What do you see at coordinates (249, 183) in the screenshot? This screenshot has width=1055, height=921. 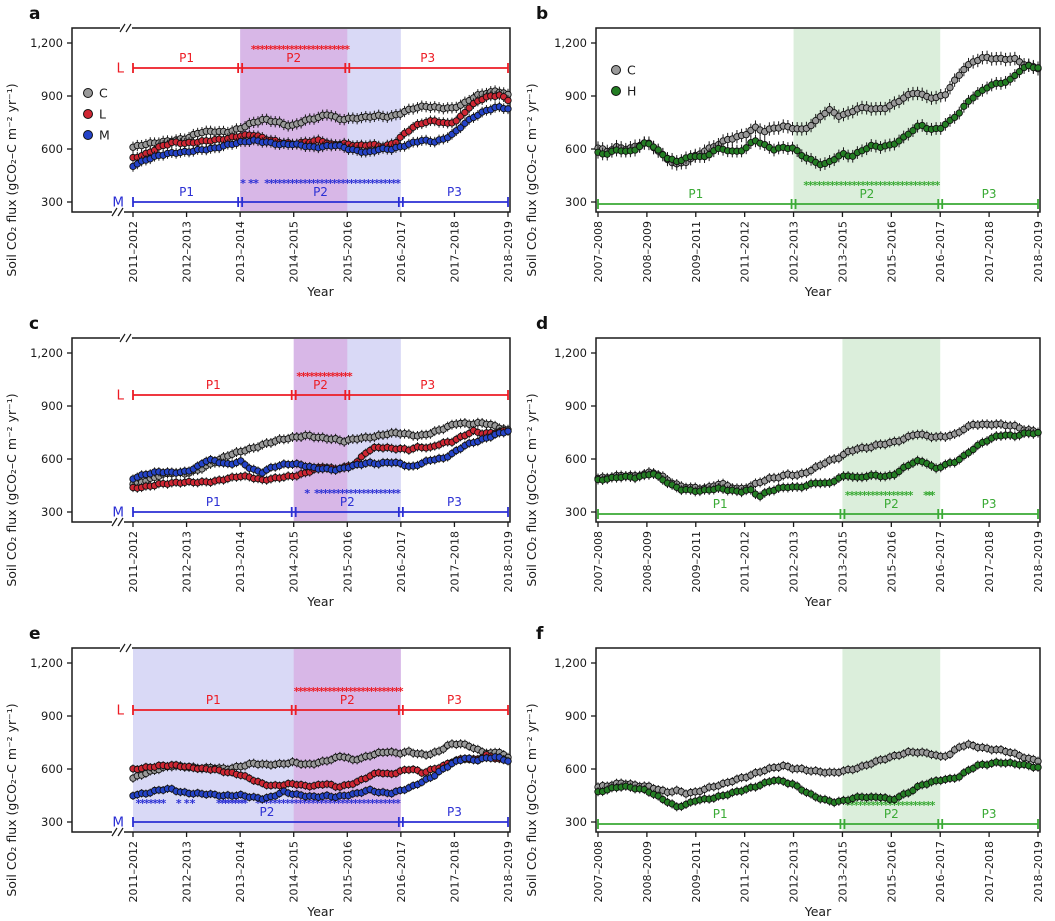 I see `significance-asterisks: * **` at bounding box center [249, 183].